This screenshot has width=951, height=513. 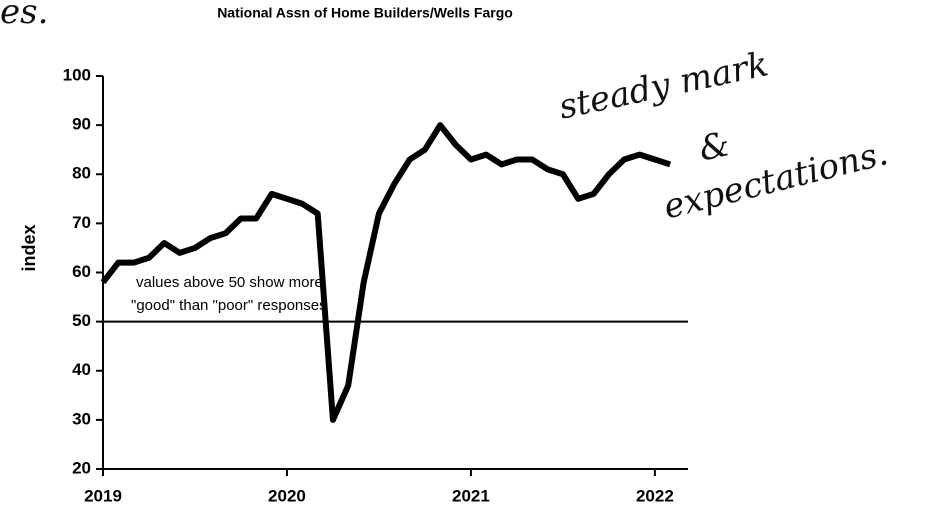 I want to click on y-tick-label: 20, so click(x=81, y=467).